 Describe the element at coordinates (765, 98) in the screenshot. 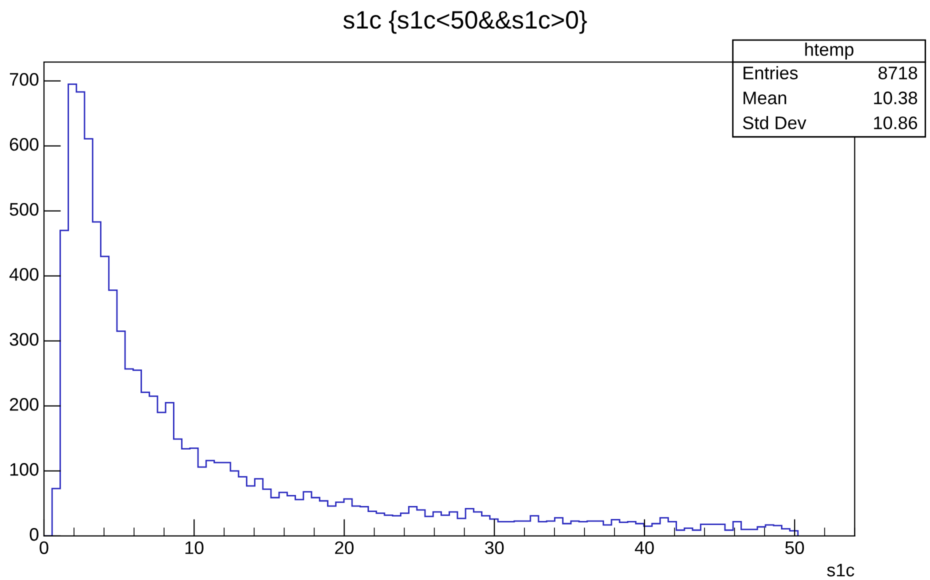

I see `annotation: Mean` at that location.